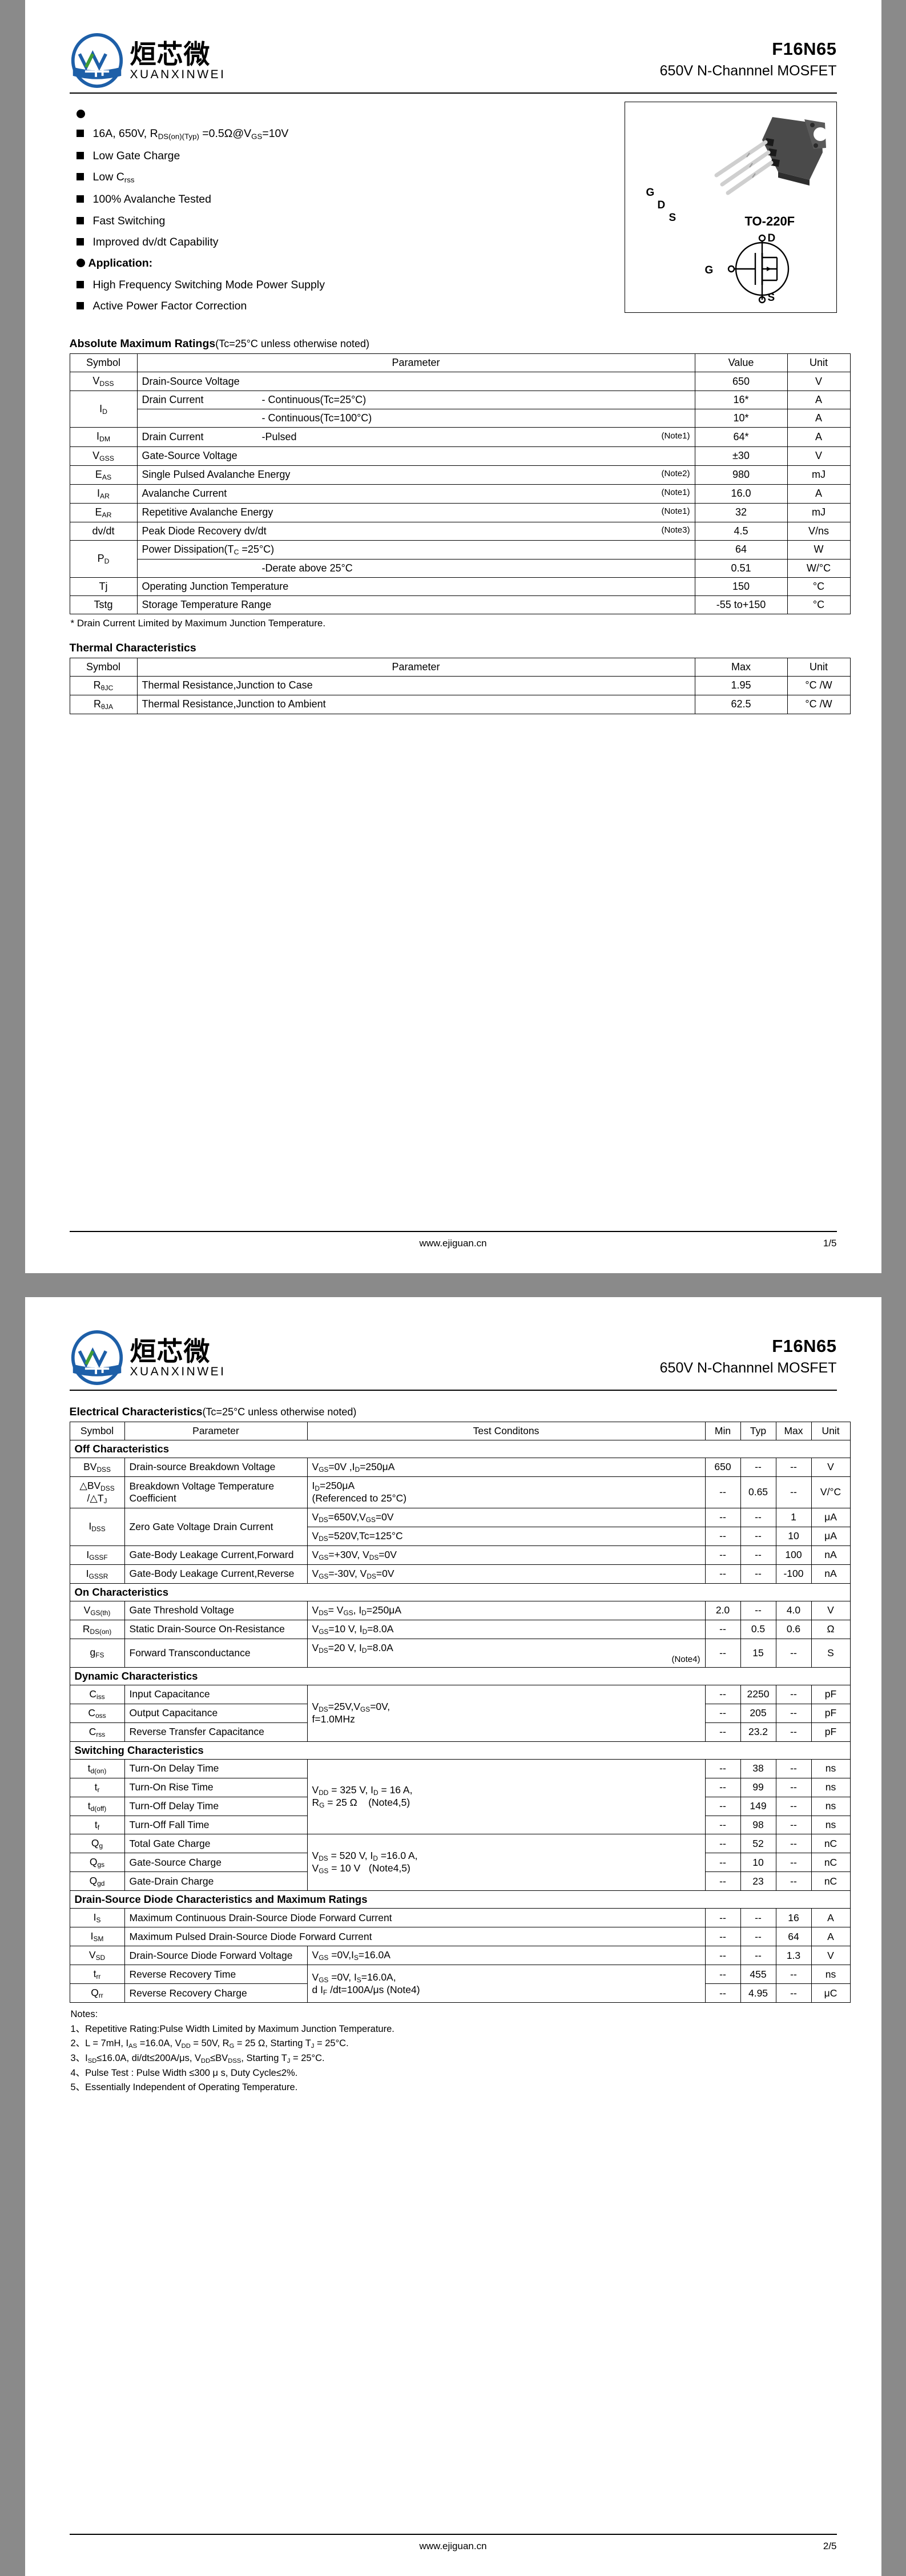 This screenshot has width=906, height=2576. What do you see at coordinates (453, 2546) in the screenshot?
I see `footer-url-2: www.ejiguan.cn` at bounding box center [453, 2546].